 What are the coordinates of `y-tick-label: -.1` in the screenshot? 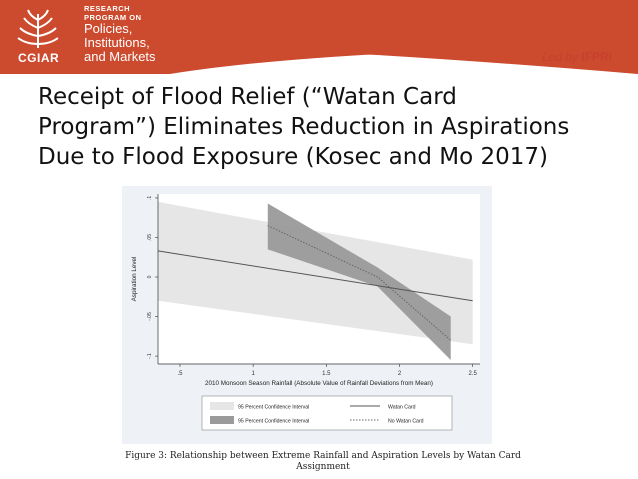 It's located at (150, 356).